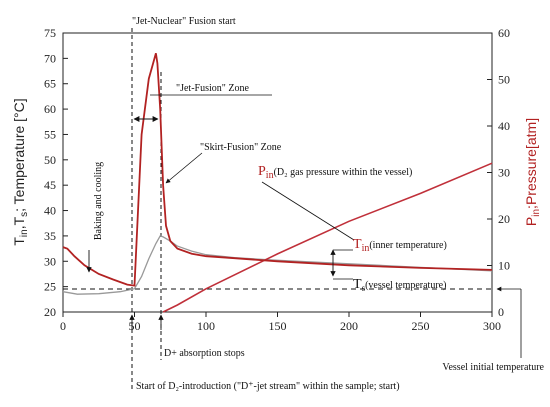  What do you see at coordinates (421, 326) in the screenshot?
I see `x-tick-label: 250` at bounding box center [421, 326].